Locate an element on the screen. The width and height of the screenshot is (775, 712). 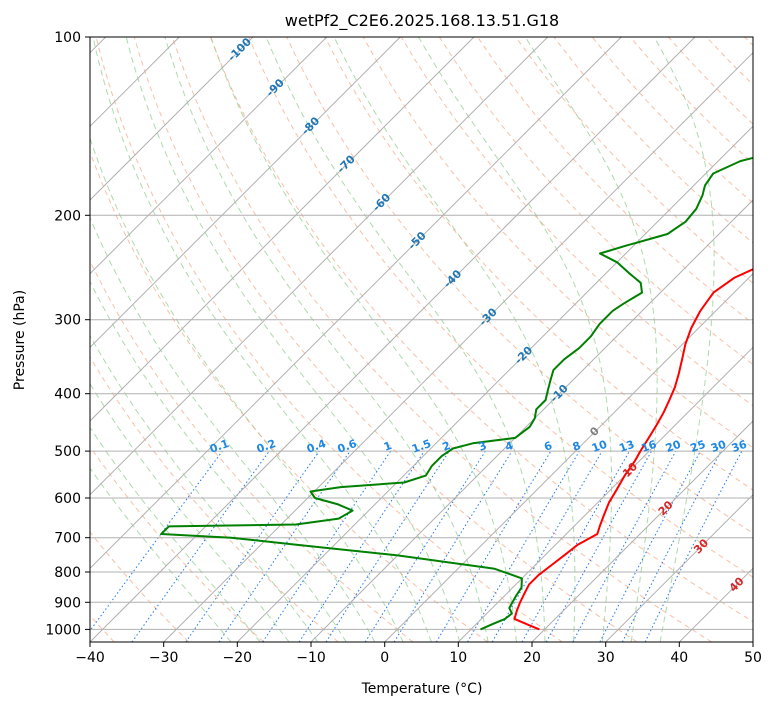
x-tick-label: −10 is located at coordinates (311, 658).